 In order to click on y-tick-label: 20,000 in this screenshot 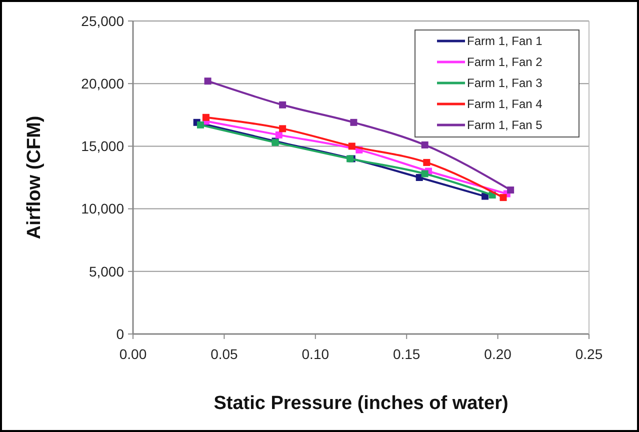, I will do `click(102, 84)`.